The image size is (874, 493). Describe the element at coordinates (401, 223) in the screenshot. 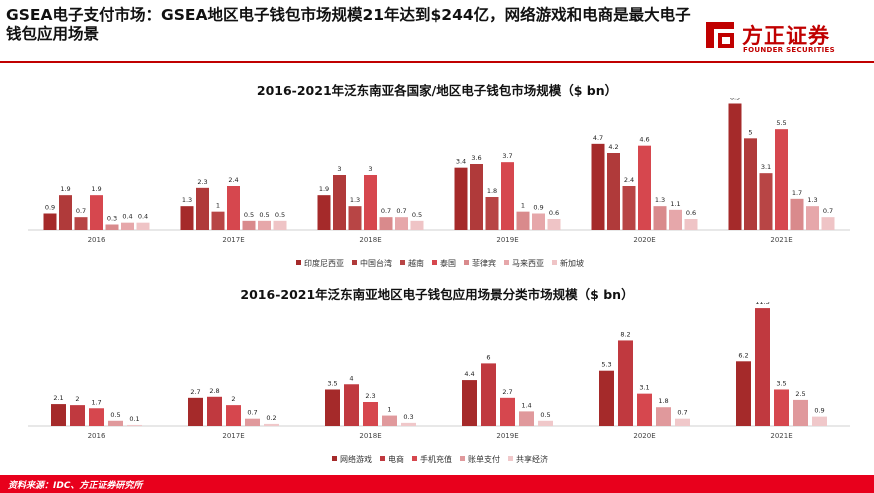

I see `bar-马来西亚-2018E` at that location.